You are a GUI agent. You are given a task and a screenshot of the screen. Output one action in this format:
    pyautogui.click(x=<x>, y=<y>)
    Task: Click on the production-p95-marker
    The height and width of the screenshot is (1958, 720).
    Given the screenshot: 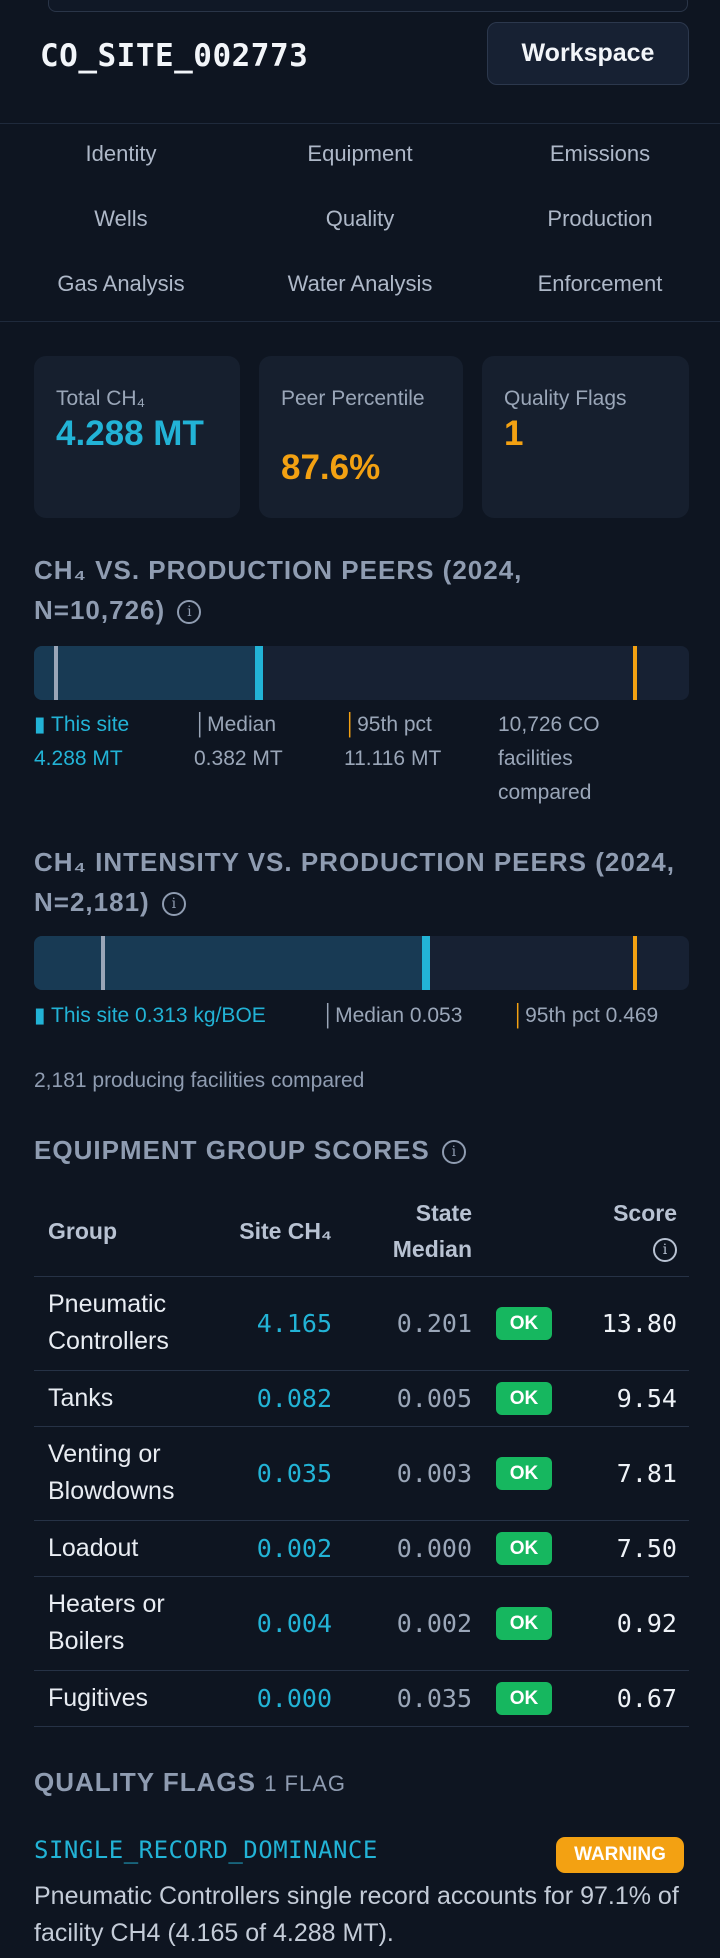 What is the action you would take?
    pyautogui.click(x=635, y=673)
    